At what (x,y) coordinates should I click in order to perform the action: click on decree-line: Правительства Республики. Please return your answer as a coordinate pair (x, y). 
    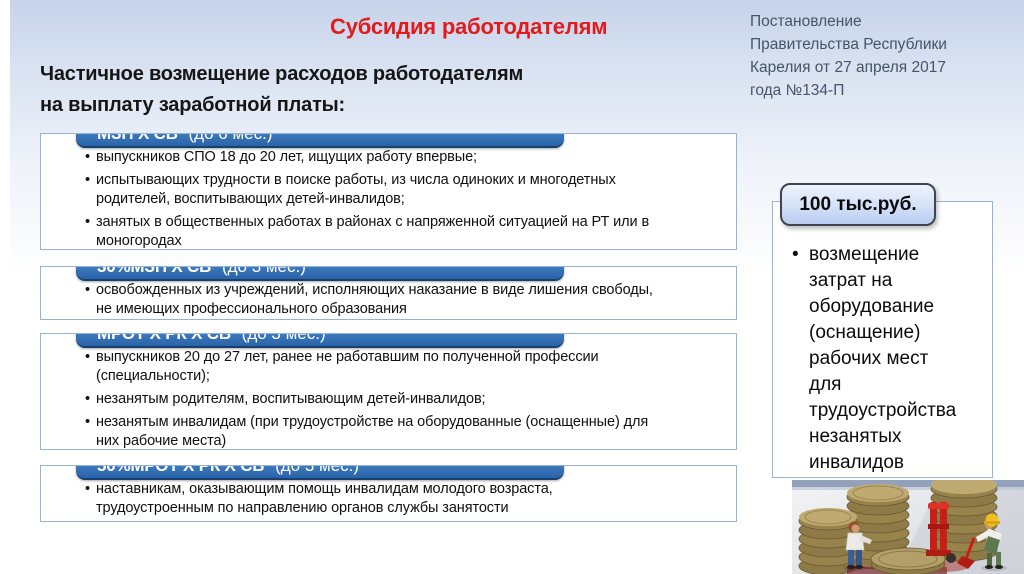
    Looking at the image, I should click on (848, 44).